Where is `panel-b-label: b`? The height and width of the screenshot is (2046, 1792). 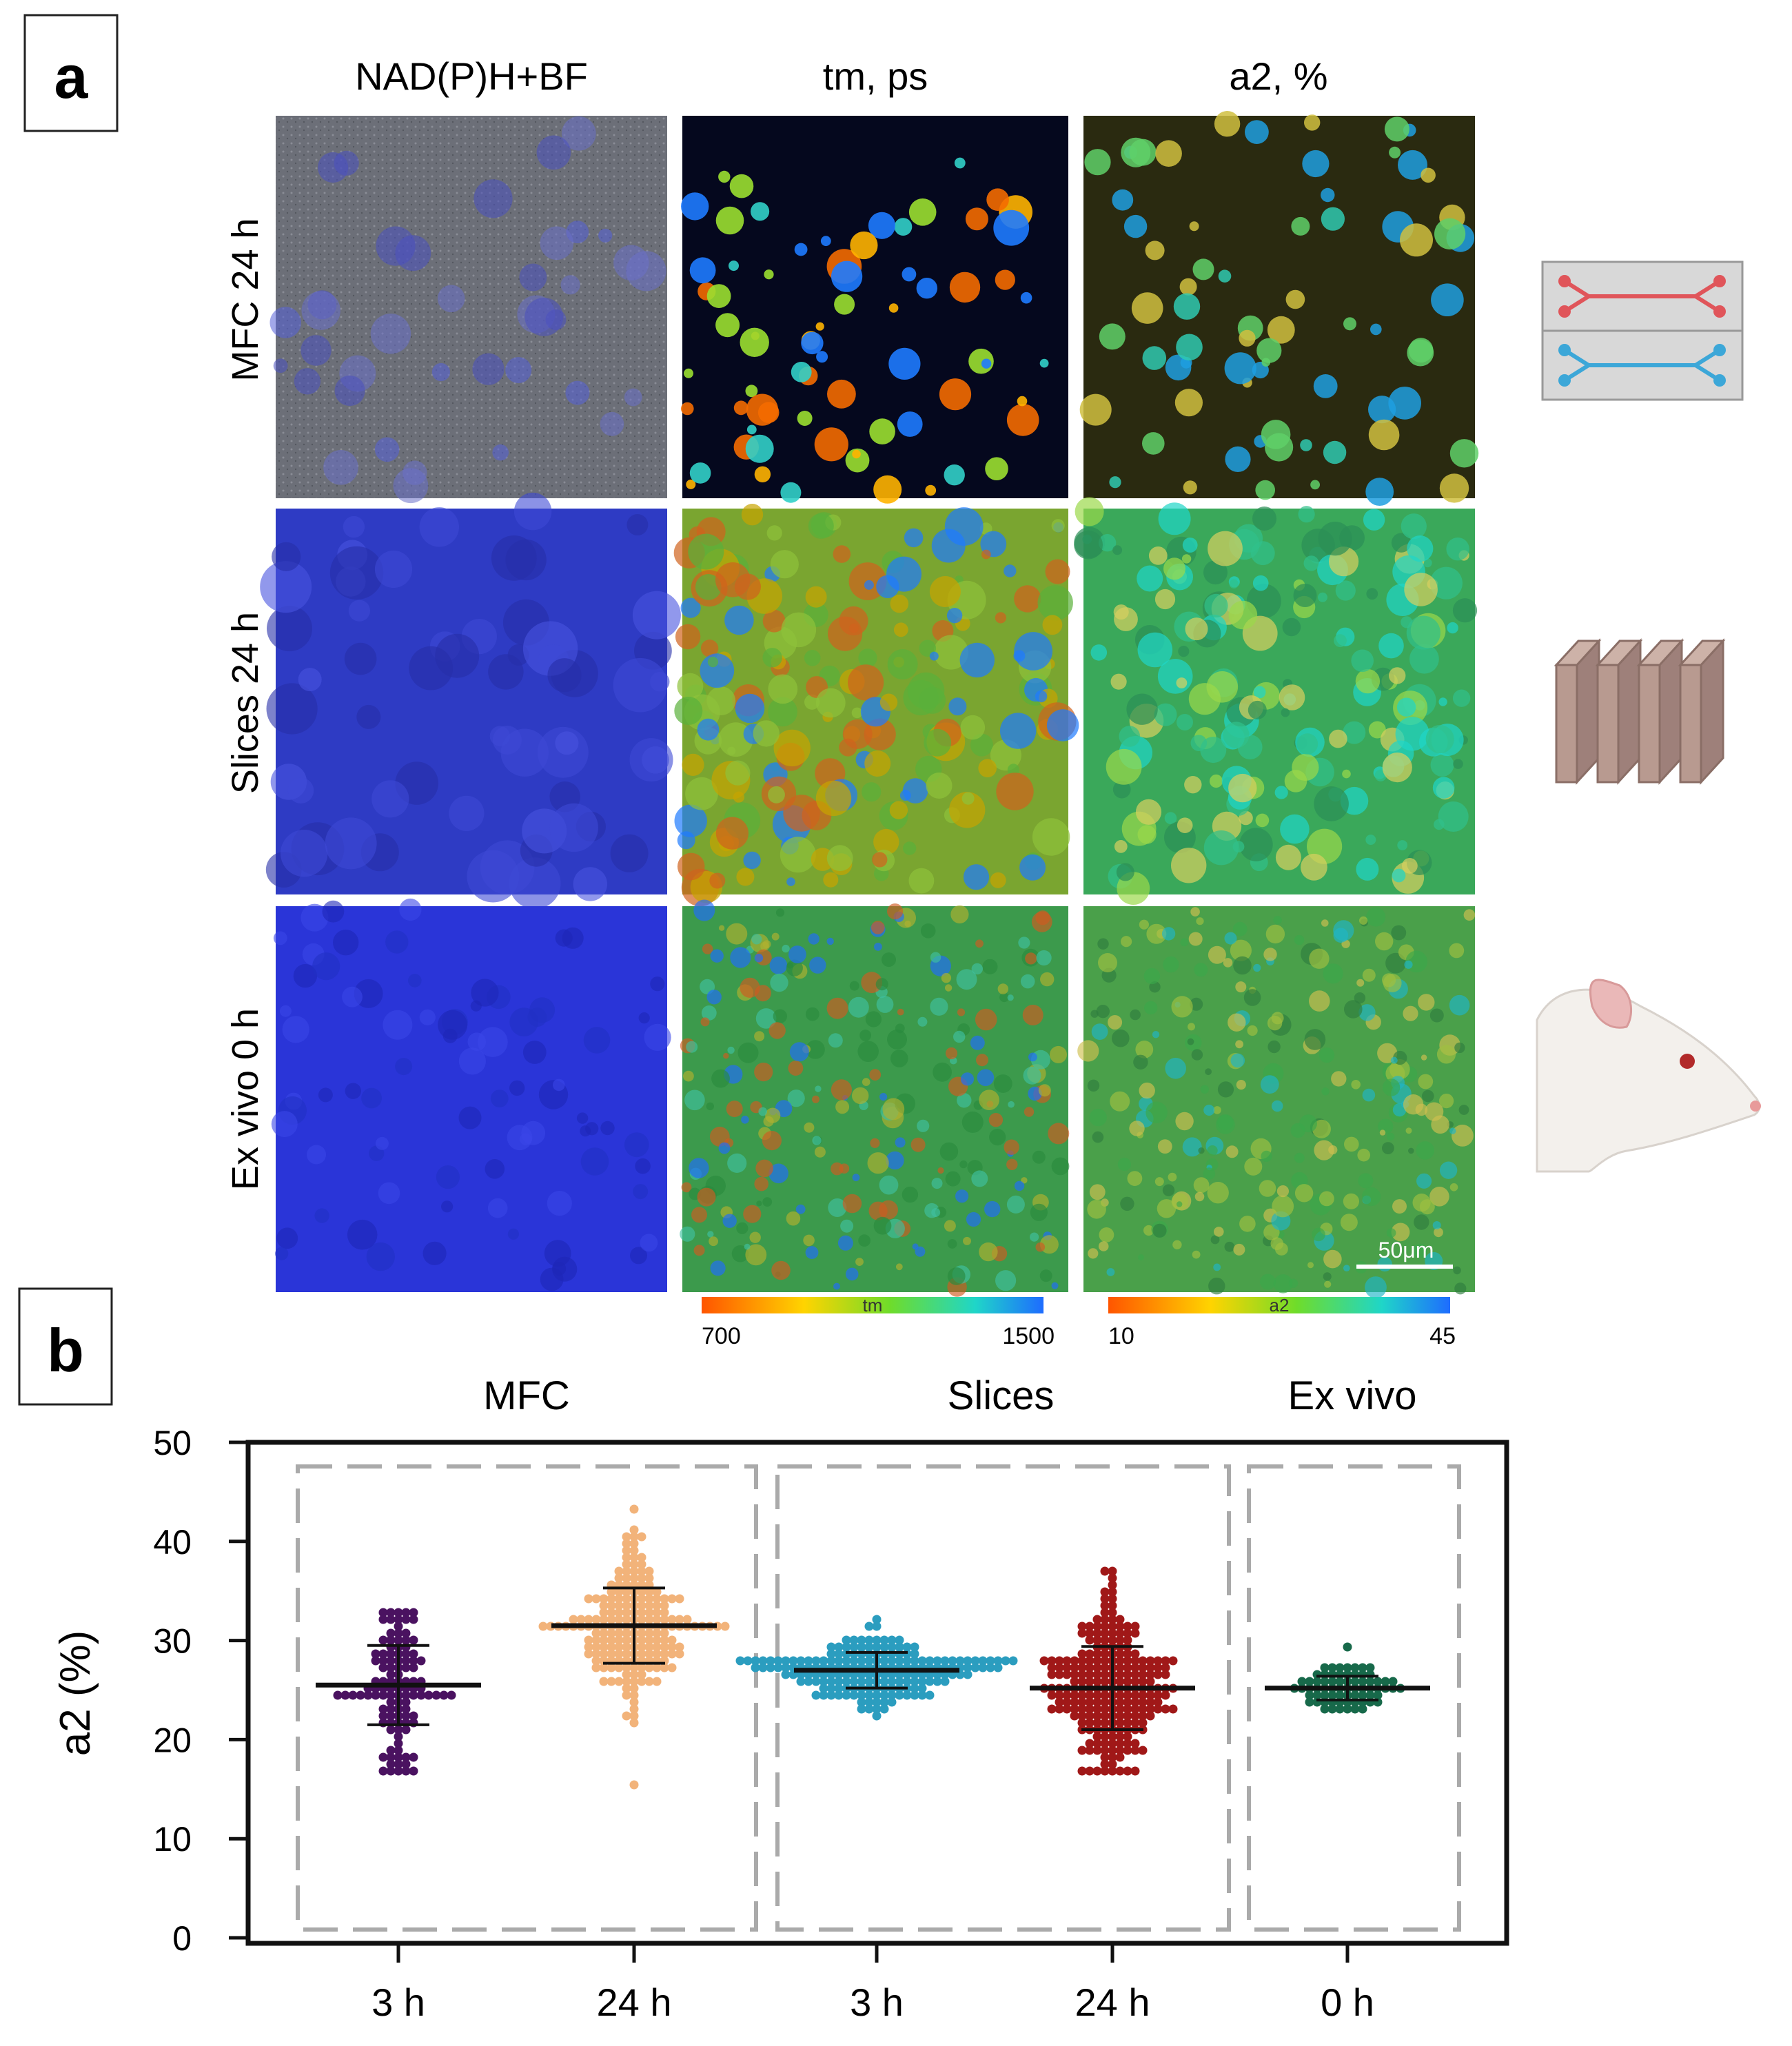 panel-b-label: b is located at coordinates (65, 1350).